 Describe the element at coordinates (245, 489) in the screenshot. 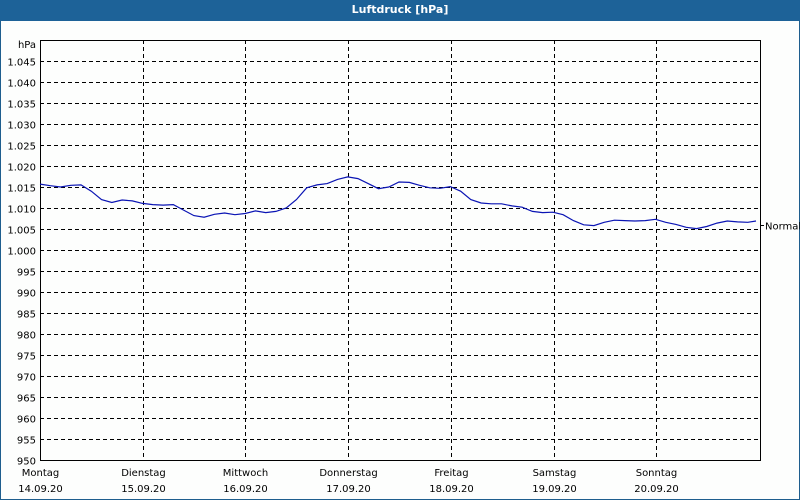

I see `x-tick-date: 16.09.20` at that location.